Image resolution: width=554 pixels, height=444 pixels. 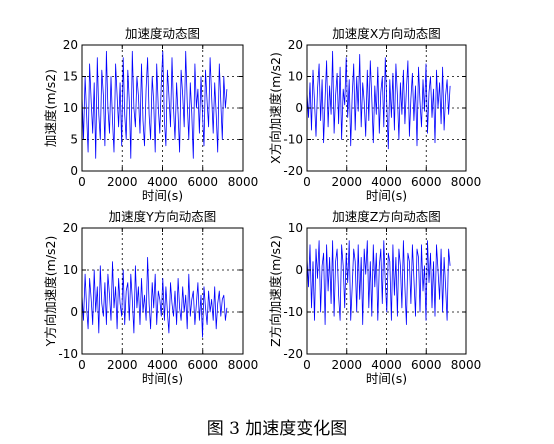 What do you see at coordinates (163, 216) in the screenshot?
I see `chart-title: 加速度Y方向动态图` at bounding box center [163, 216].